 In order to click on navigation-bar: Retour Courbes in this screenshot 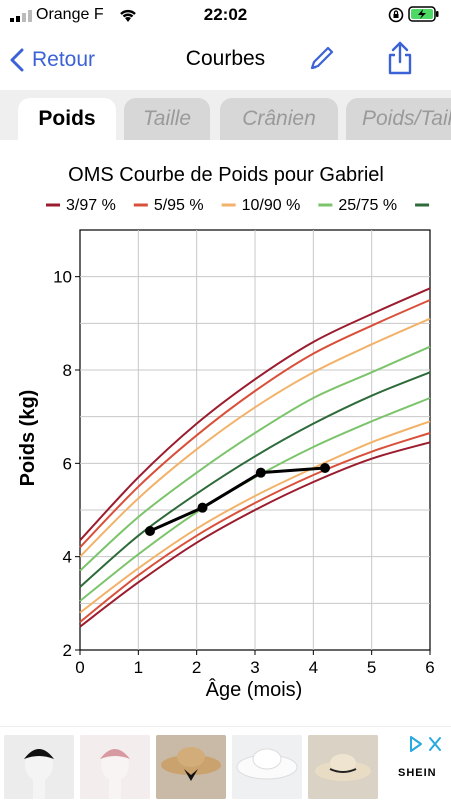, I will do `click(225, 61)`.